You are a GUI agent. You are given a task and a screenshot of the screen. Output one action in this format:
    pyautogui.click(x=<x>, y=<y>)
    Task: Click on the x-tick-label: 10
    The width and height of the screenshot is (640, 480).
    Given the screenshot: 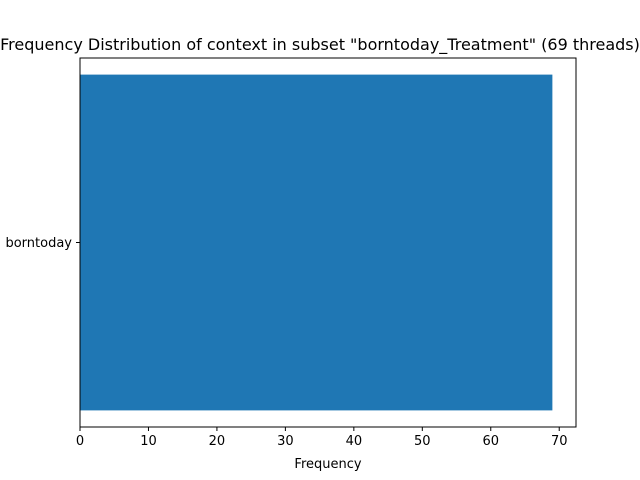 What is the action you would take?
    pyautogui.click(x=148, y=441)
    